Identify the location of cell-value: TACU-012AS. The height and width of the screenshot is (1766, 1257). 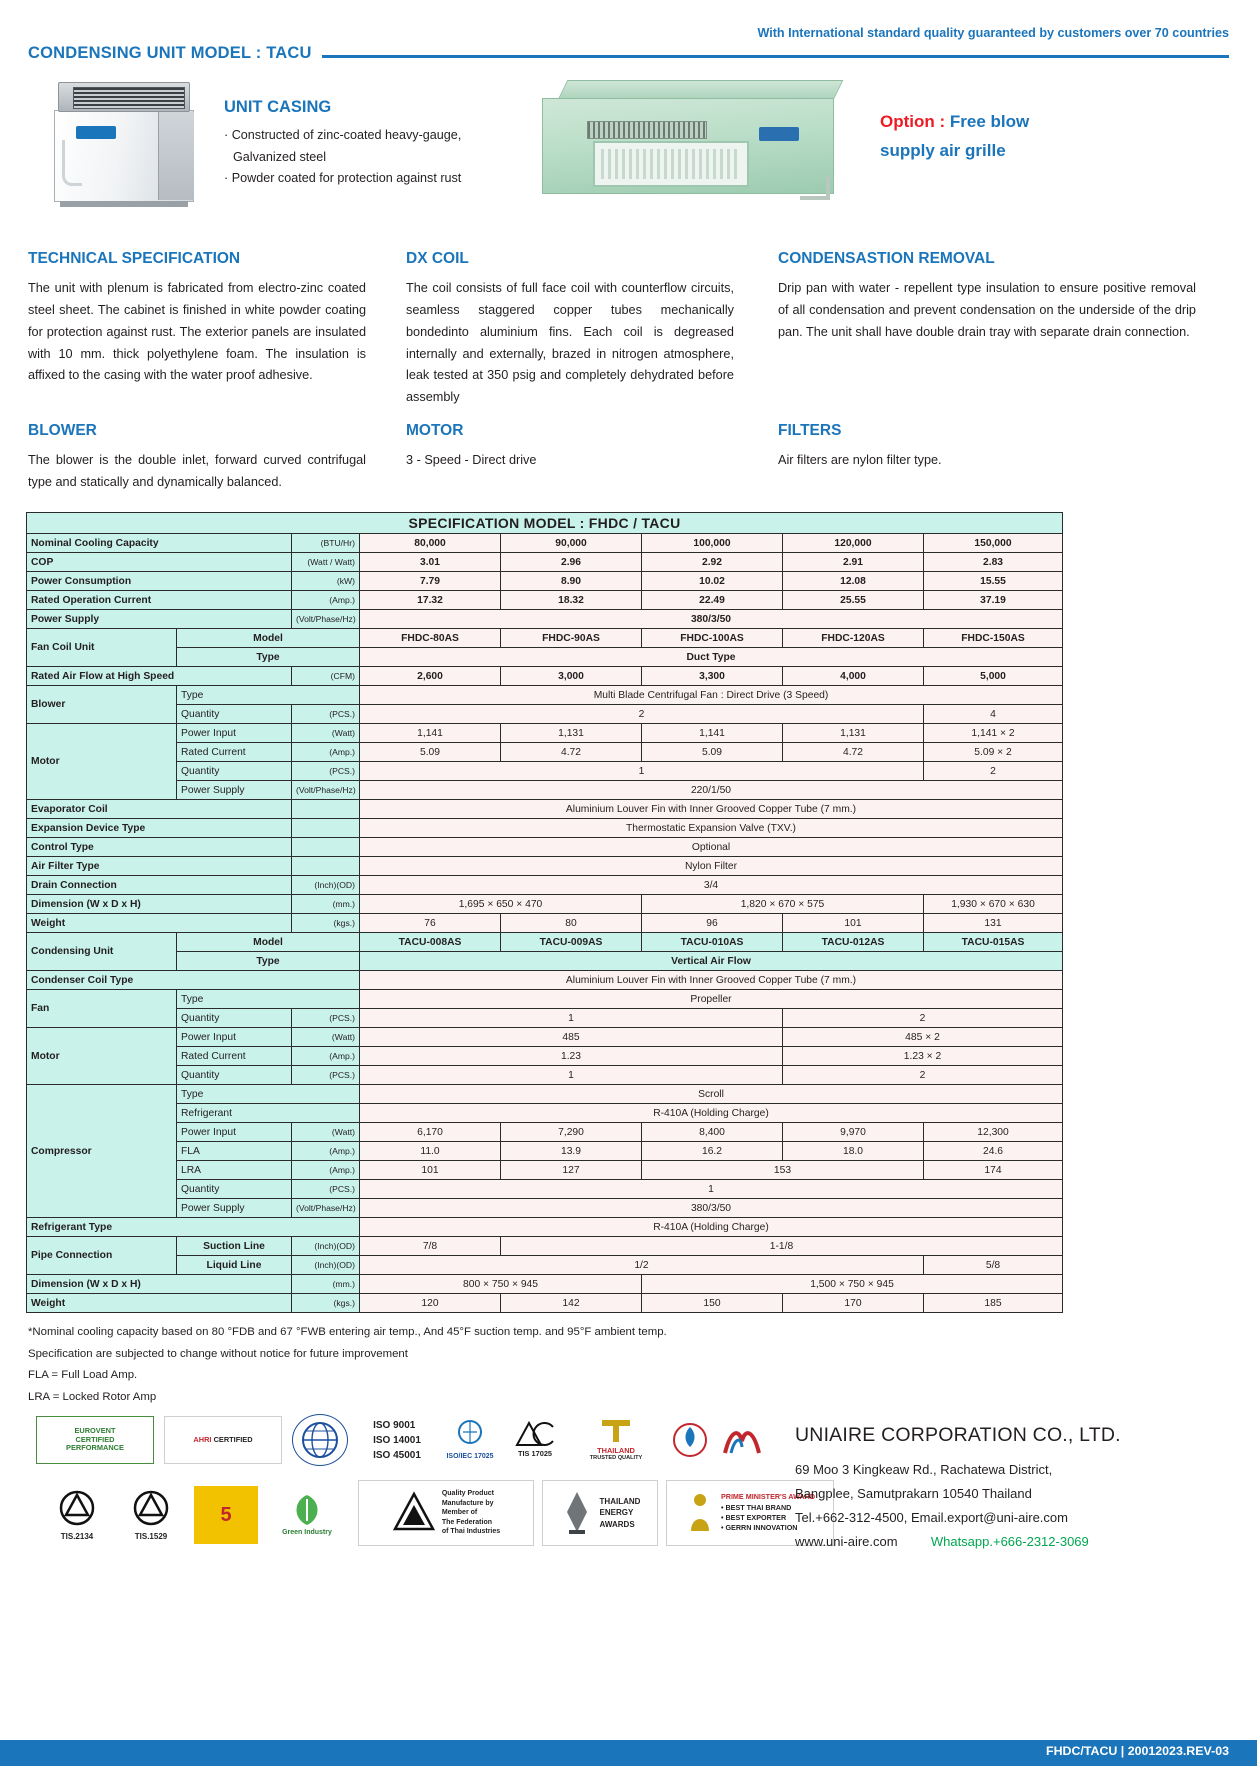
(853, 942).